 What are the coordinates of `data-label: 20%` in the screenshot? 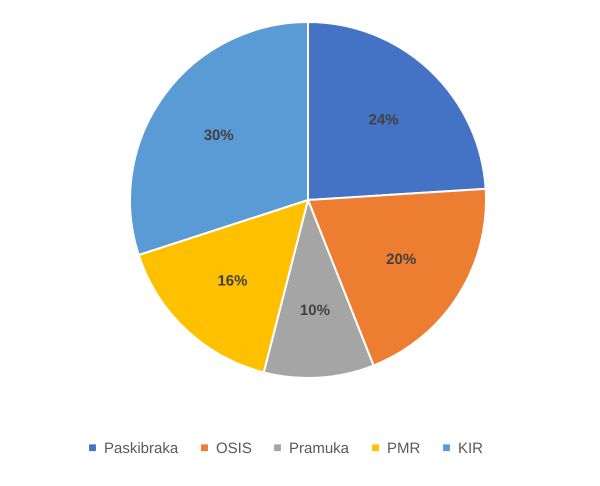 It's located at (401, 259).